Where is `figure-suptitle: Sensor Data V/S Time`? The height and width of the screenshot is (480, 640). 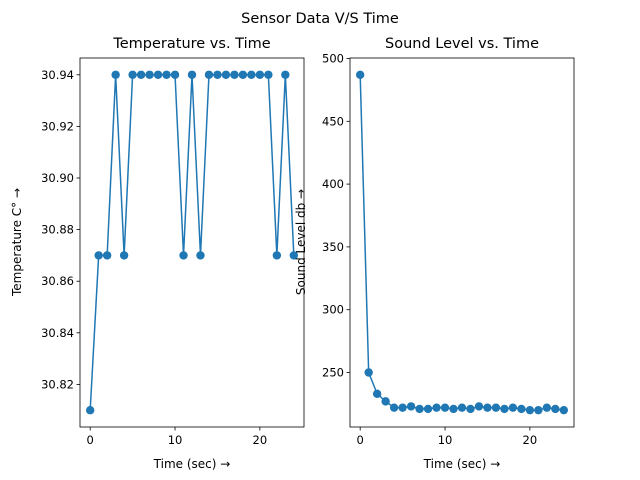
figure-suptitle: Sensor Data V/S Time is located at coordinates (320, 19).